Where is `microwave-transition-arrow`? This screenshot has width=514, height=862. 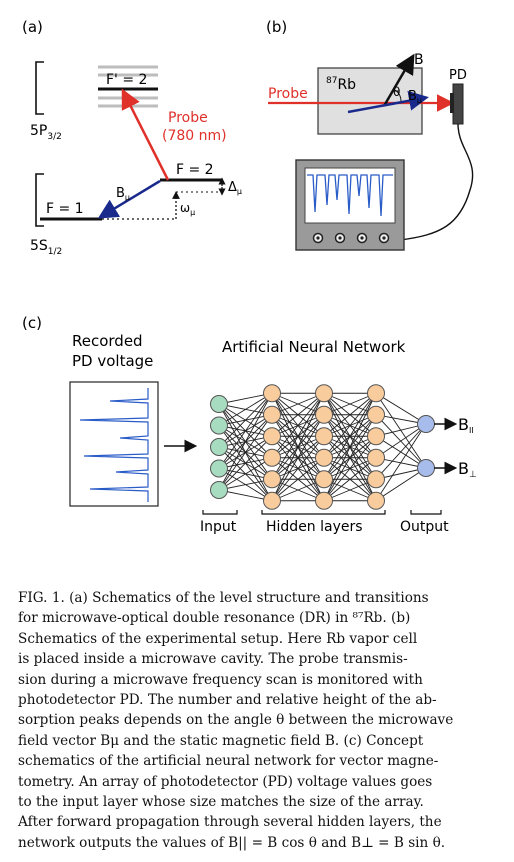 microwave-transition-arrow is located at coordinates (129, 199).